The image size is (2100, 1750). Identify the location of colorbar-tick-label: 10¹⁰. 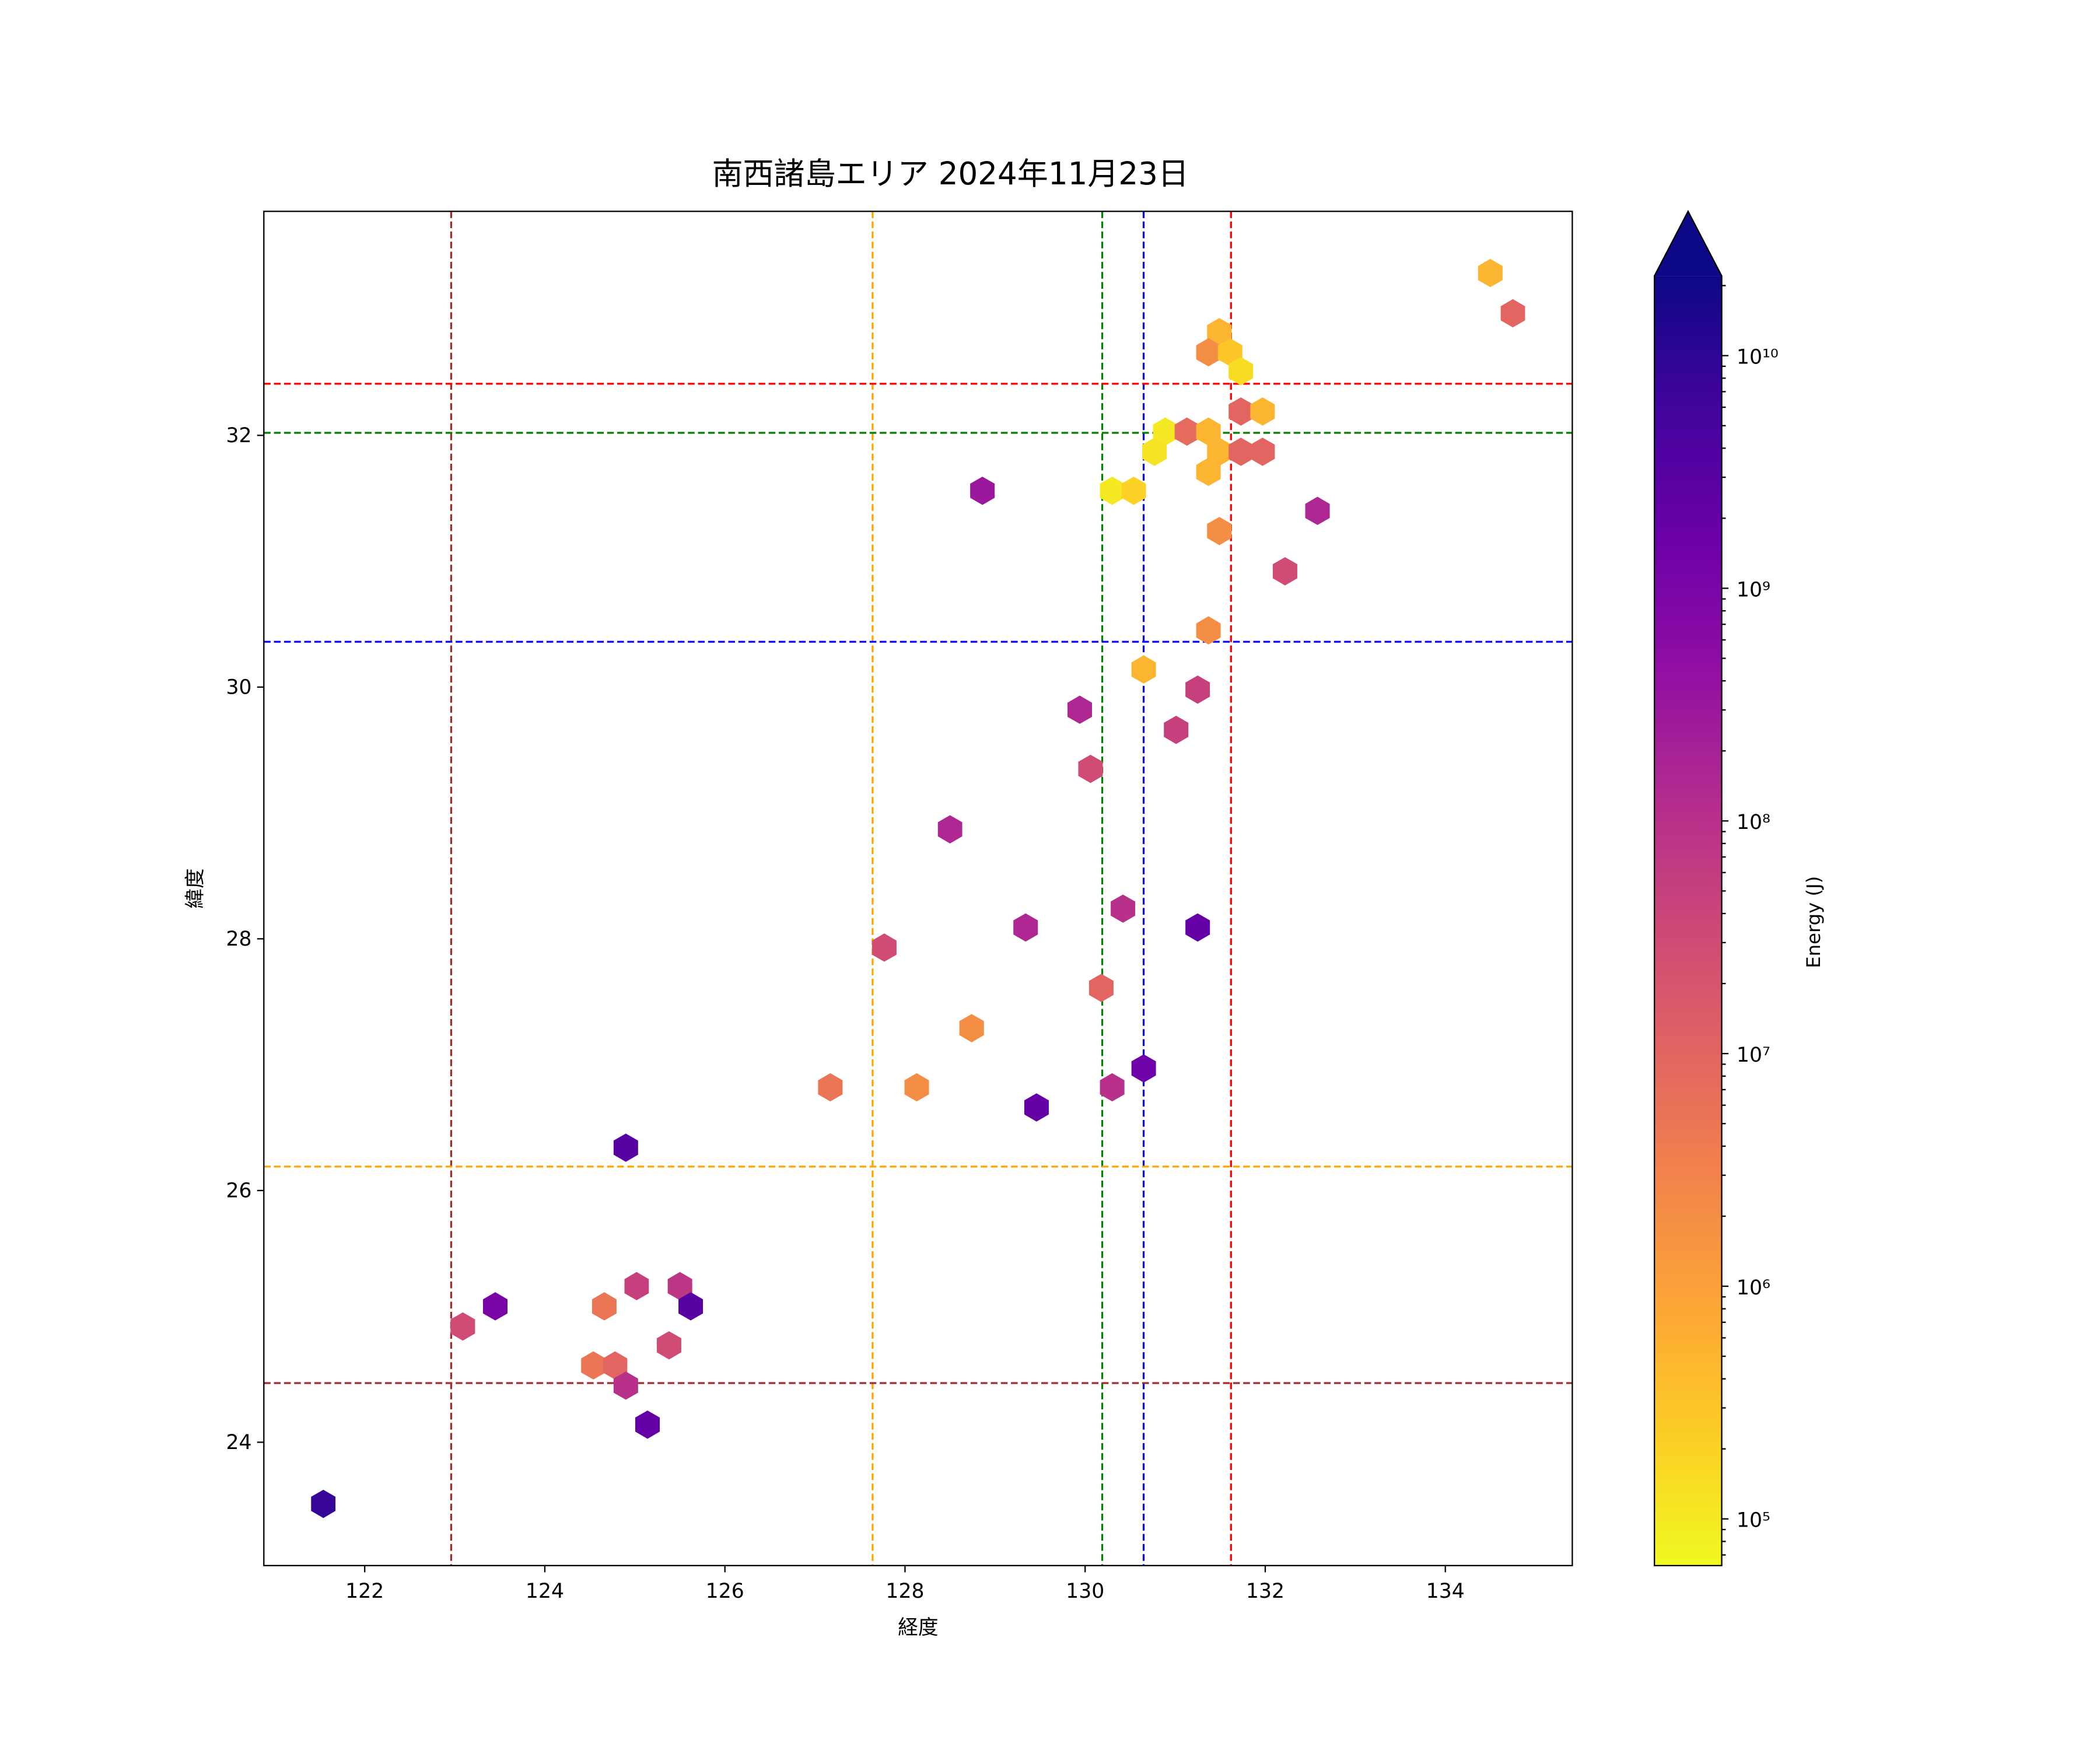
(1758, 357).